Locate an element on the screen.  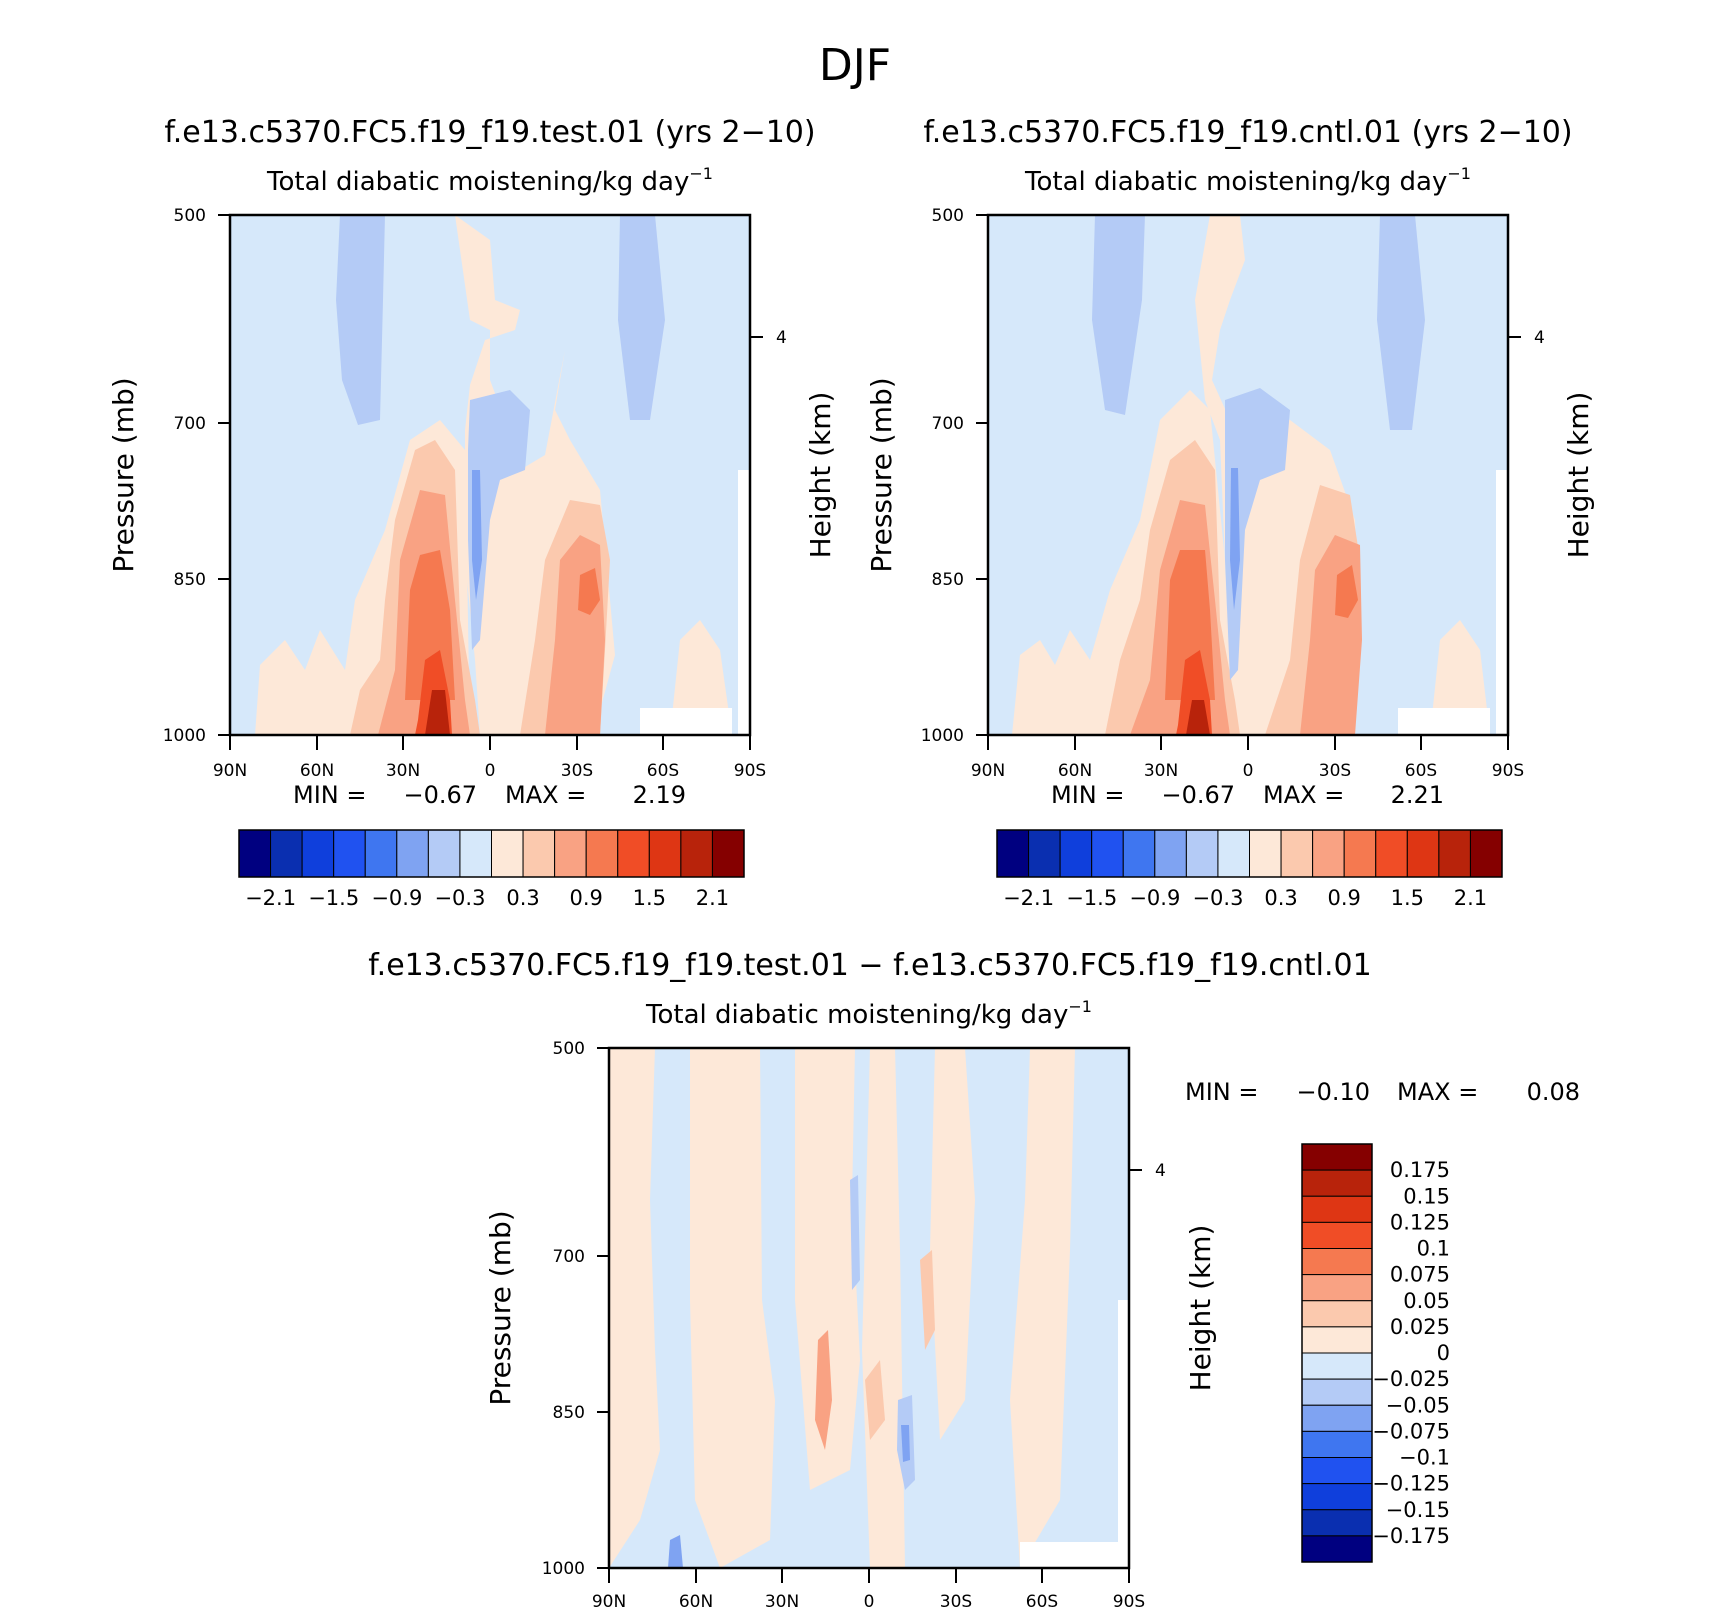
panel-diff-plot-area is located at coordinates (869, 1308).